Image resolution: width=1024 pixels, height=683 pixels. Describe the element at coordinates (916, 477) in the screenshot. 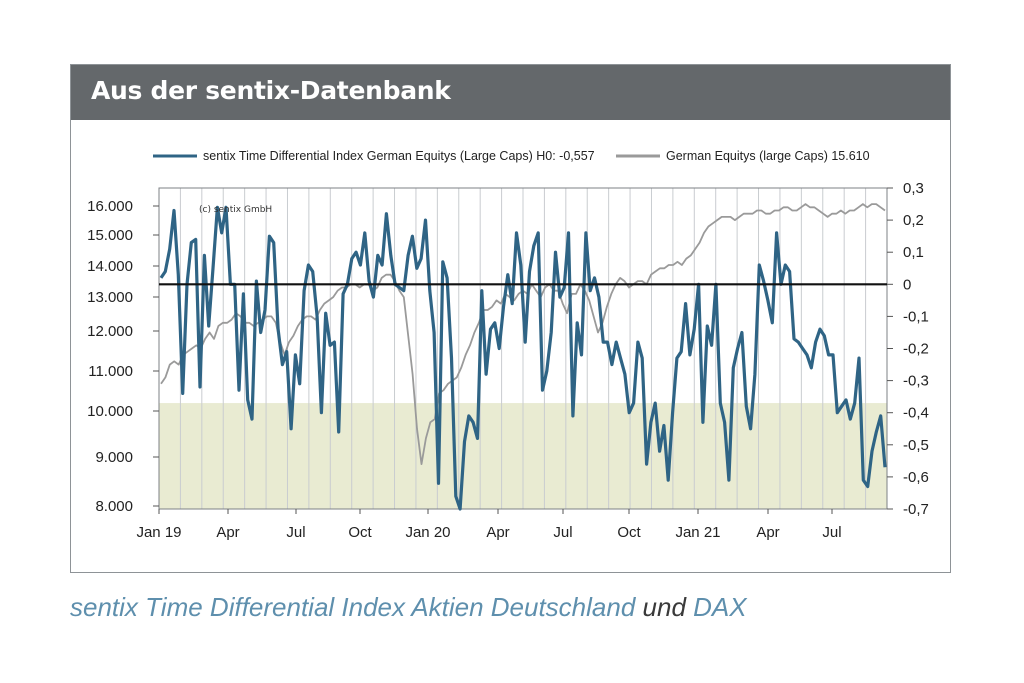

I see `right-axis-label: -0,6` at that location.